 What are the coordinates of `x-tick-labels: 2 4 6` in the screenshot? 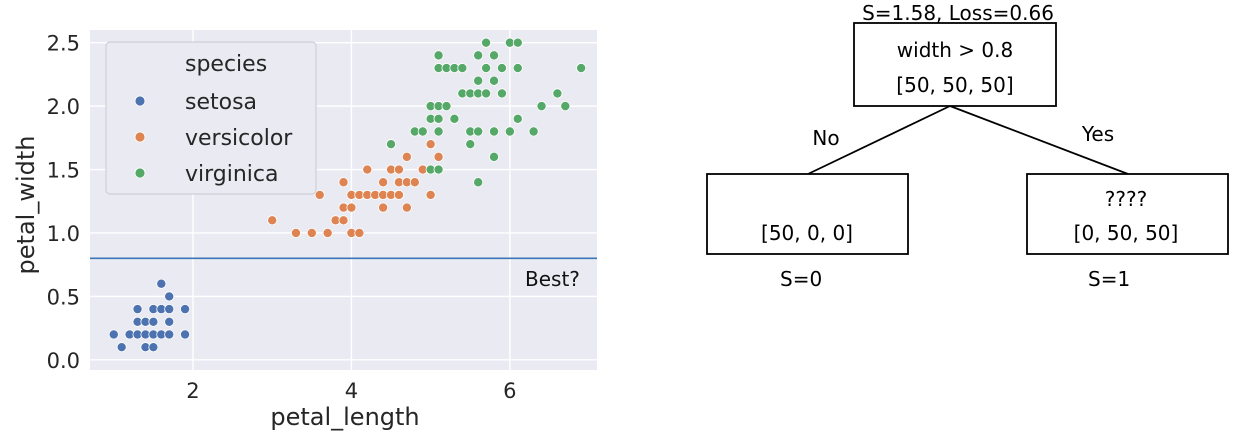 It's located at (351, 391).